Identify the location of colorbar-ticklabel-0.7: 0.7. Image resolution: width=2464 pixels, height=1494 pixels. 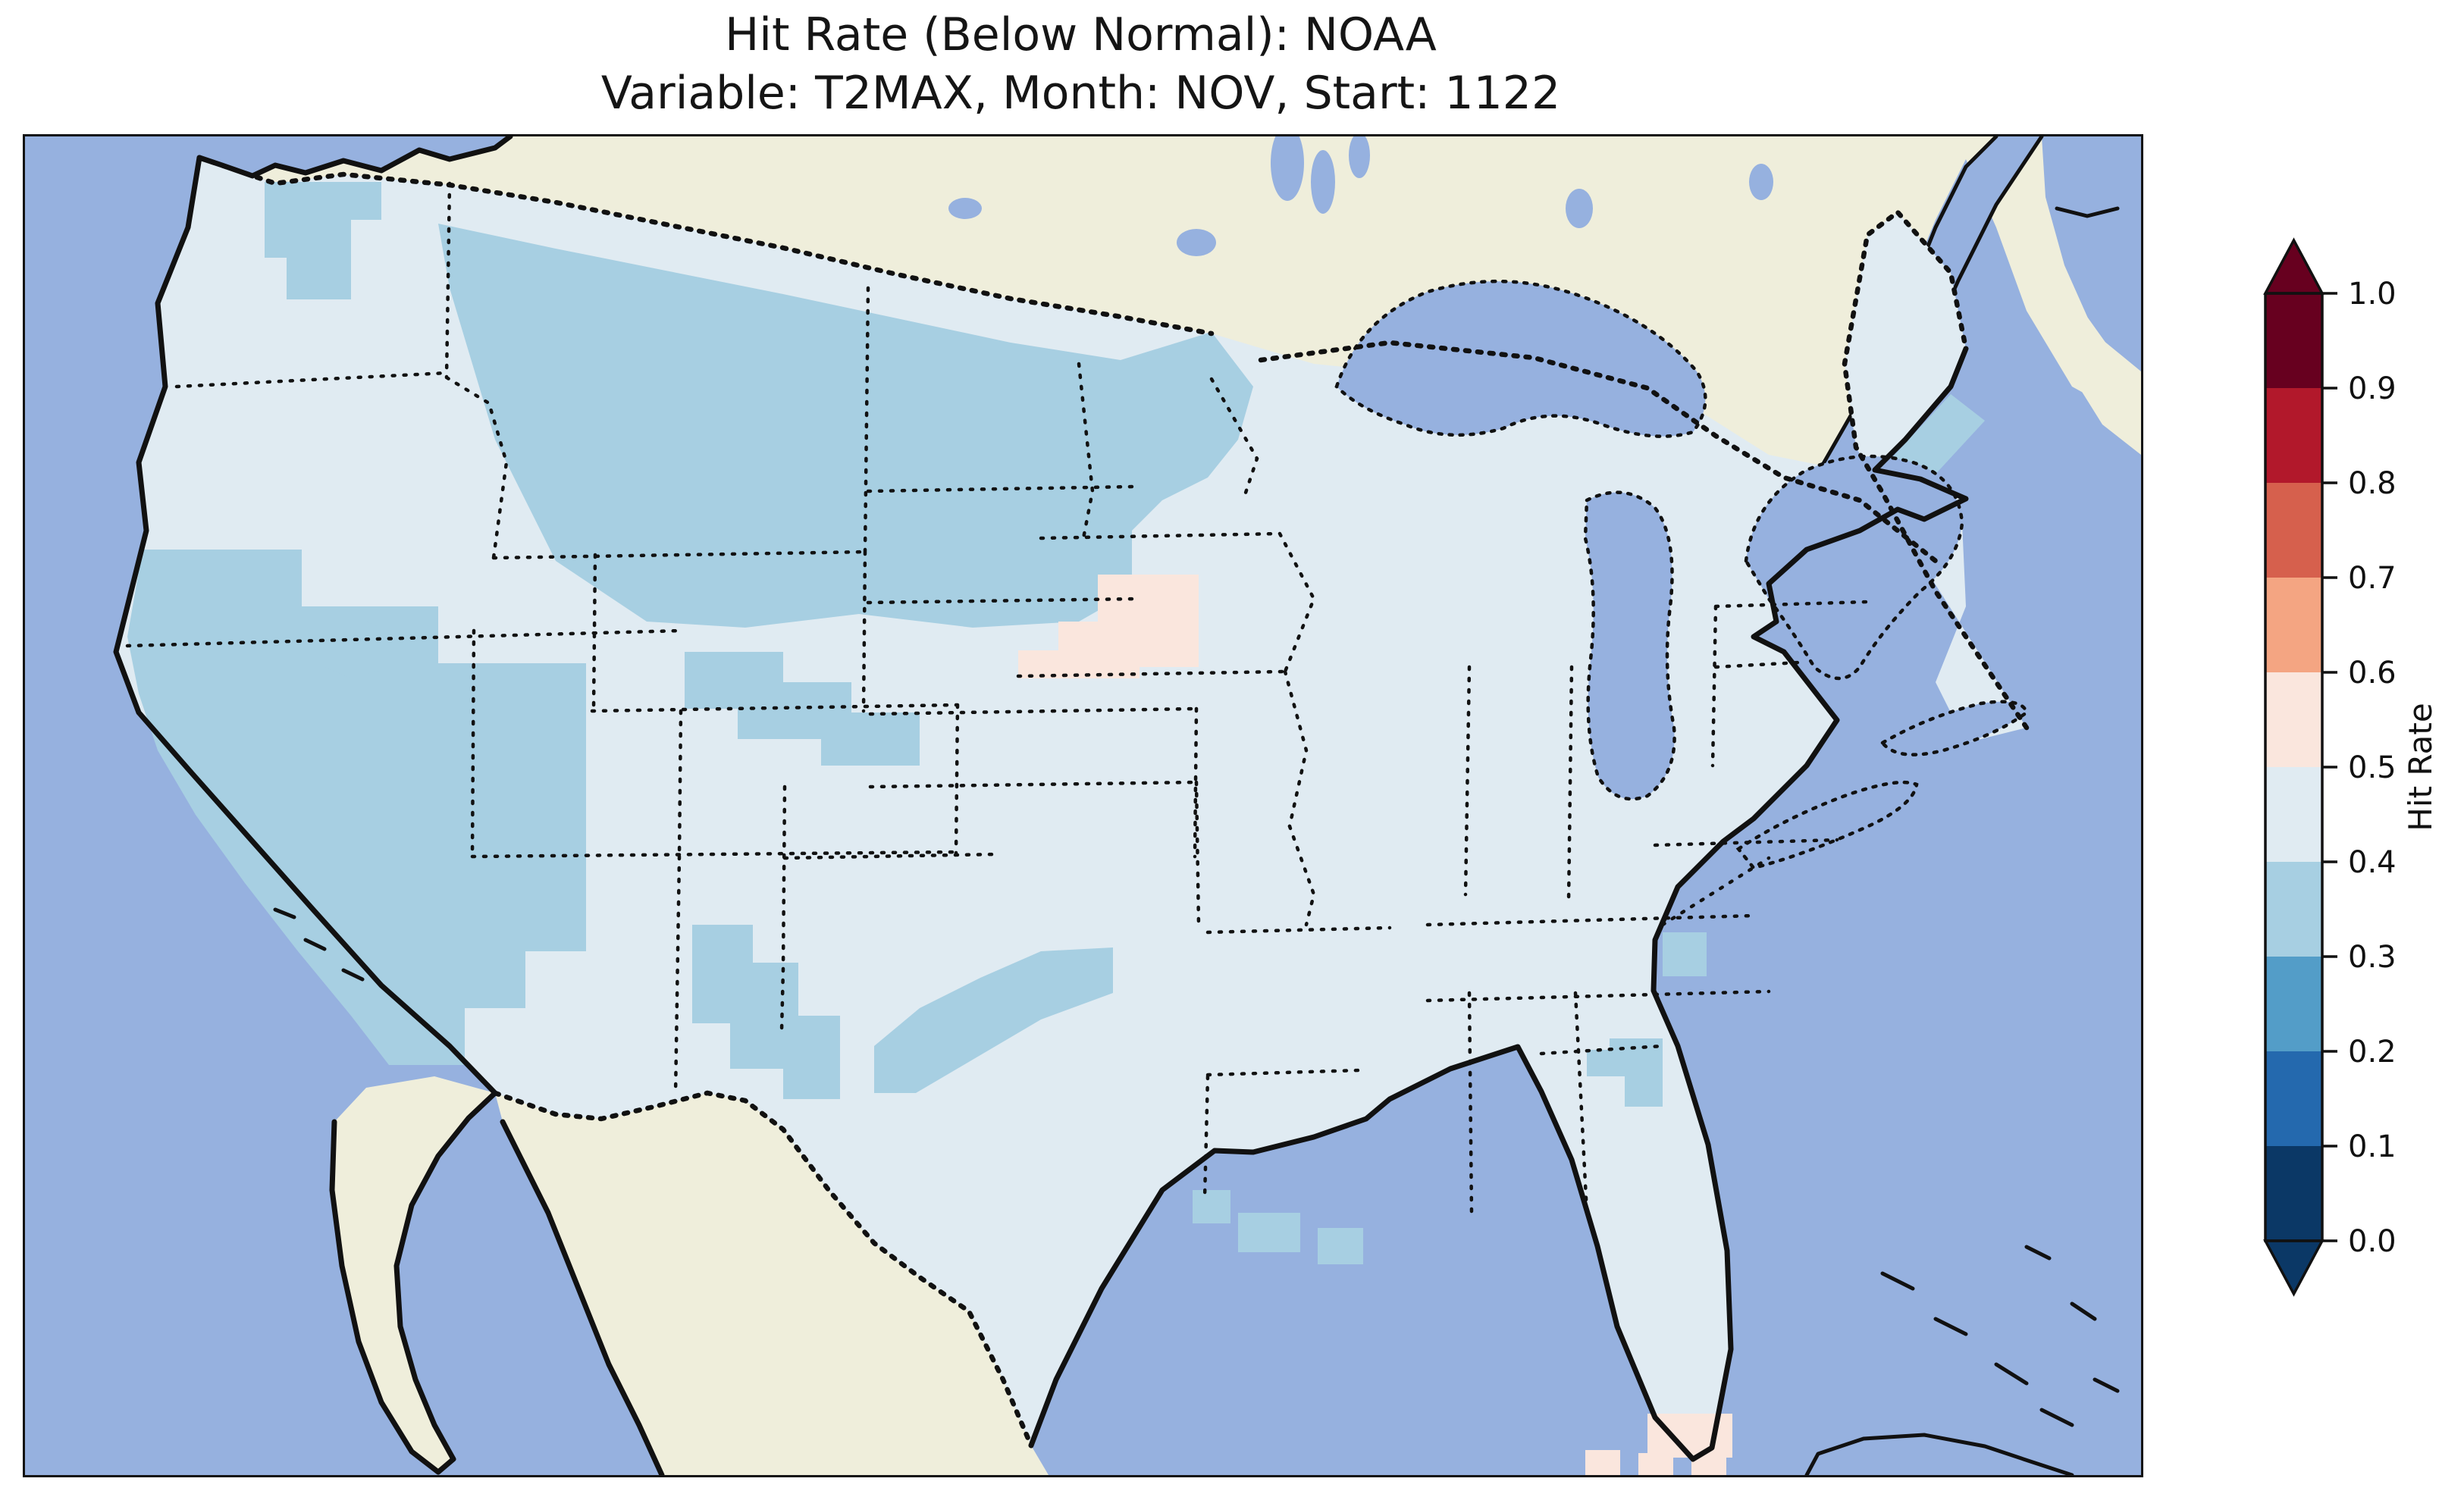
(2372, 578).